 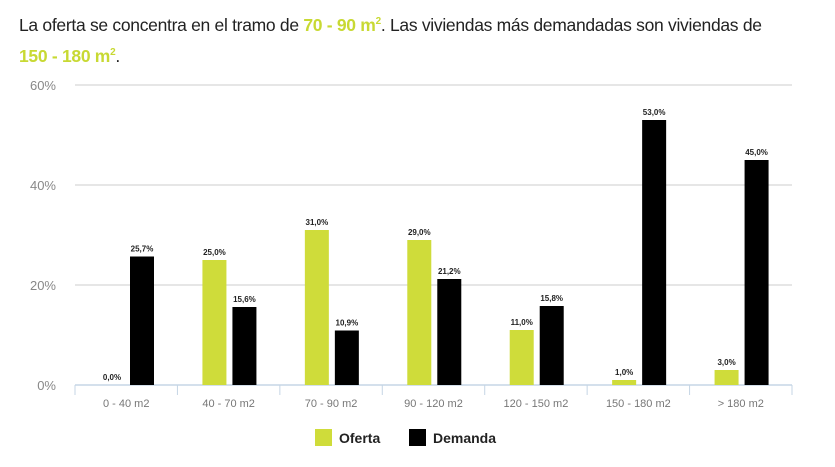 What do you see at coordinates (43, 285) in the screenshot?
I see `y-tick-label: 20%` at bounding box center [43, 285].